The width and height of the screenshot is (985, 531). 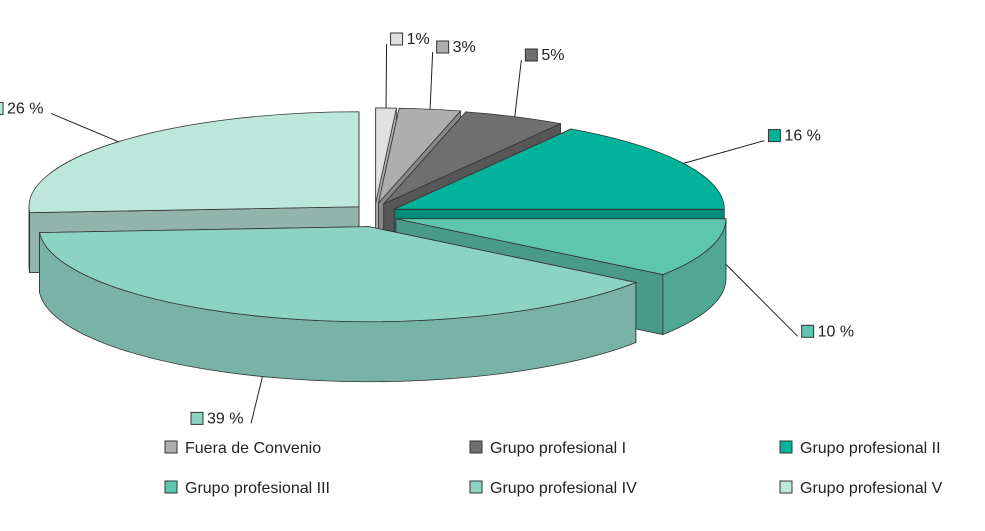 I want to click on data-label-fuera-de-convenio: 1%, so click(x=410, y=39).